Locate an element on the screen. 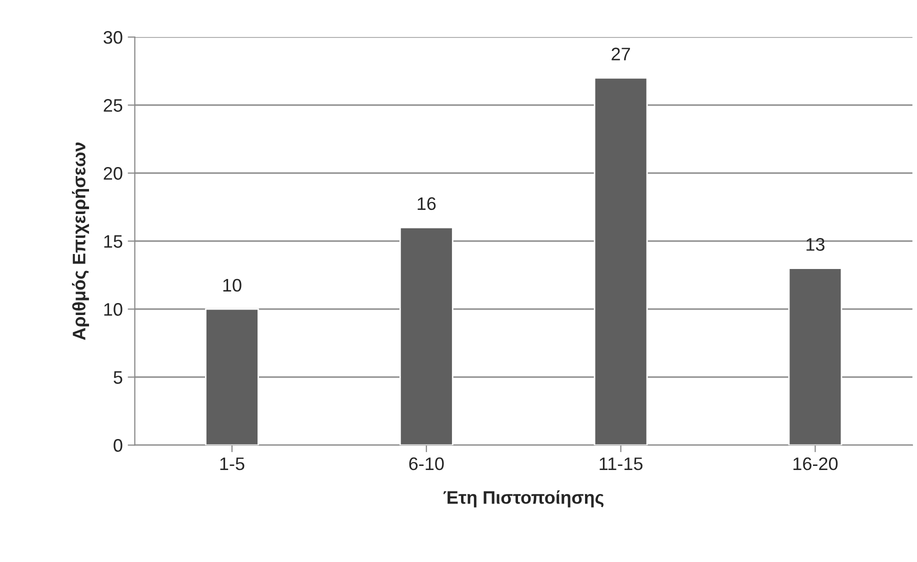 Image resolution: width=917 pixels, height=562 pixels. data-label: 16 is located at coordinates (427, 203).